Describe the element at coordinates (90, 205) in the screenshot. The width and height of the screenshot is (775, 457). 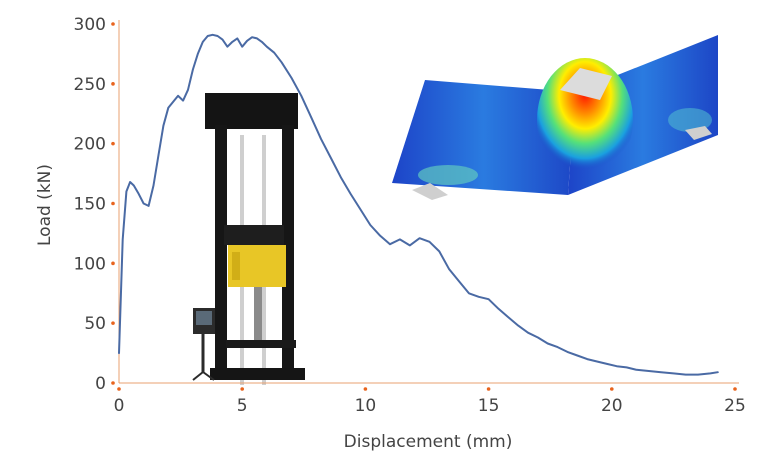
I see `y-tick-label: 150` at that location.